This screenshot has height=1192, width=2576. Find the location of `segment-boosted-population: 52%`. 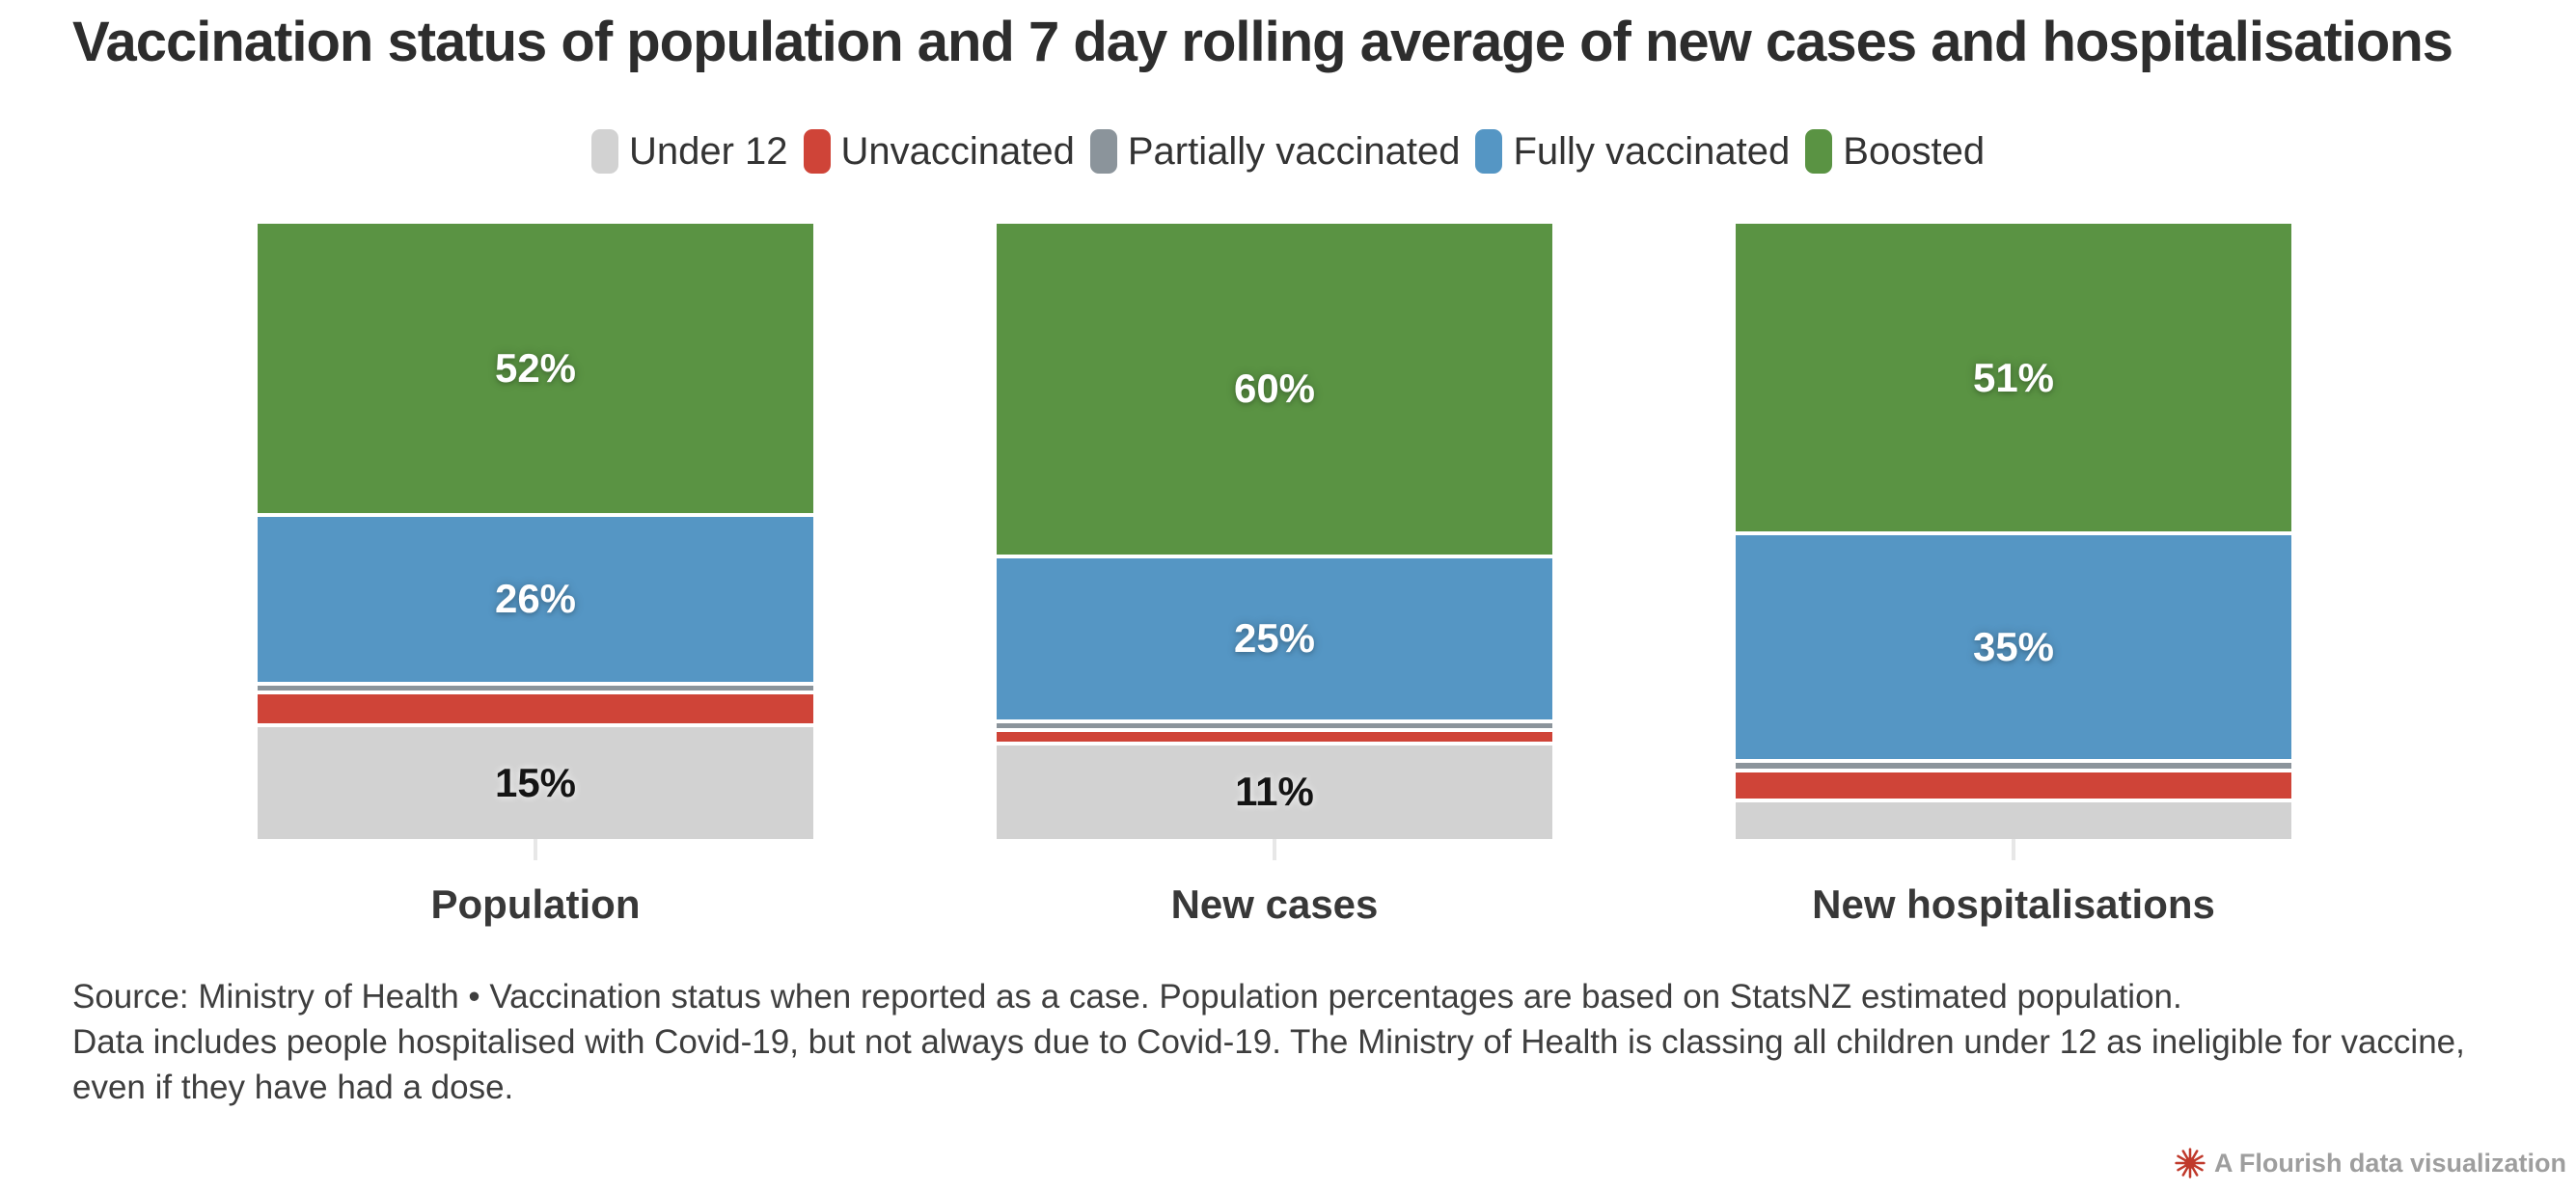

segment-boosted-population: 52% is located at coordinates (535, 368).